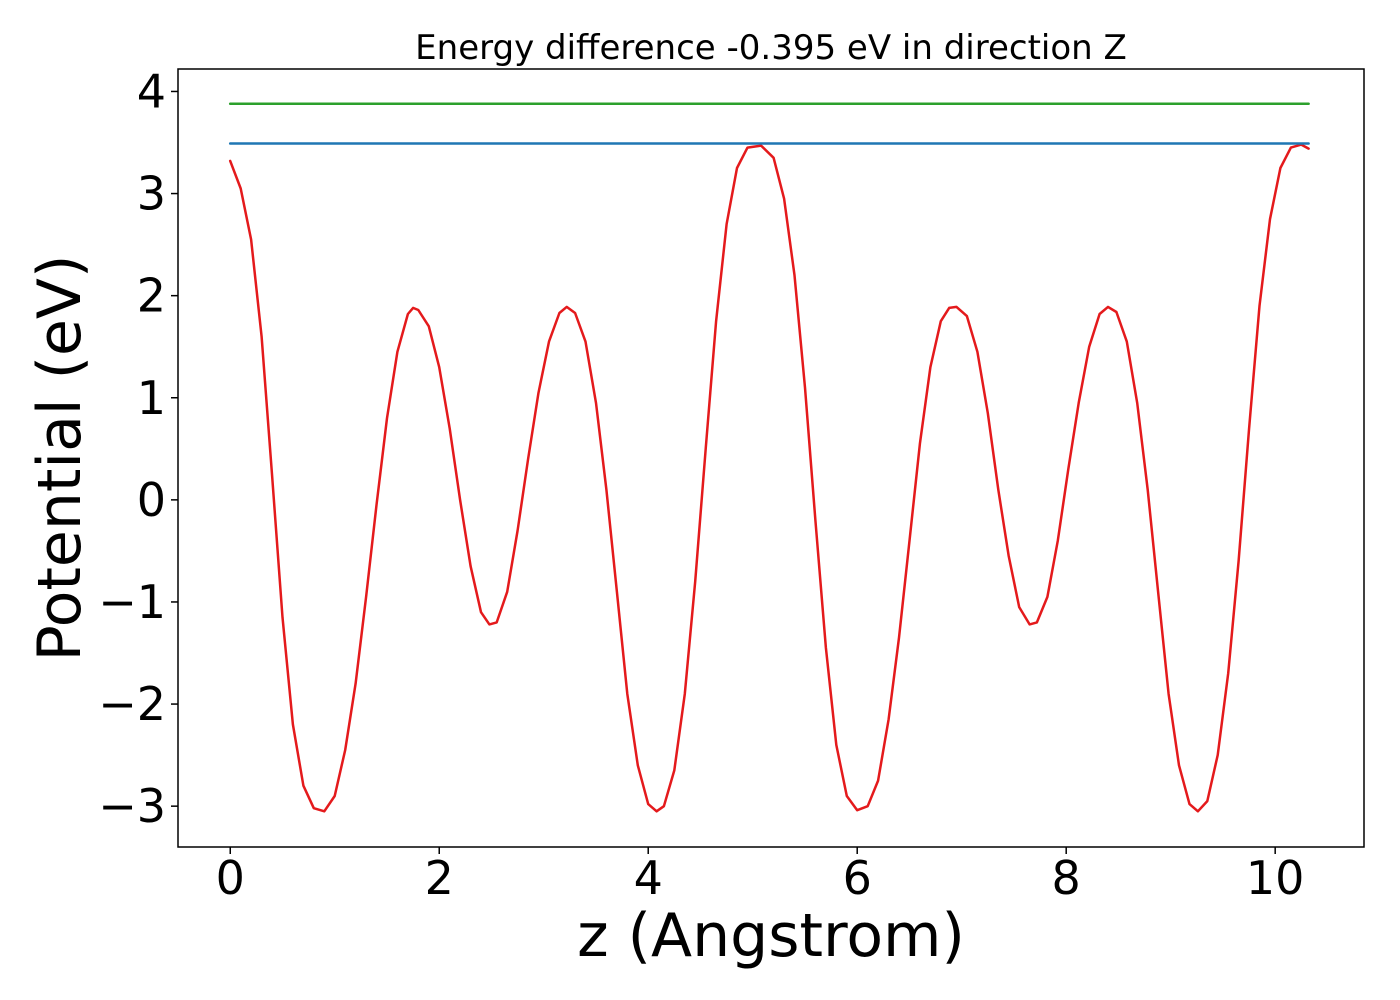  I want to click on x-tick-label: 4, so click(648, 878).